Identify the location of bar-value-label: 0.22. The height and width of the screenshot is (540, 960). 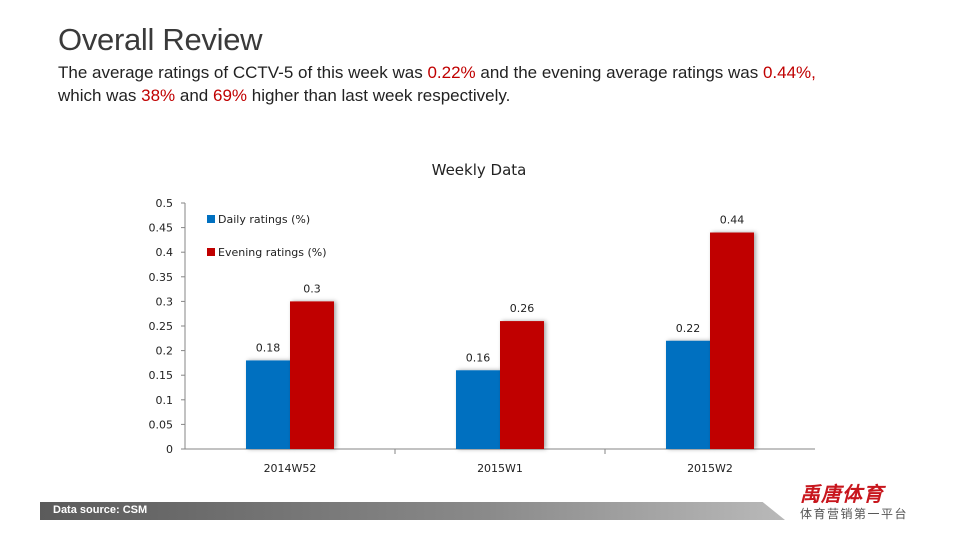
(688, 328).